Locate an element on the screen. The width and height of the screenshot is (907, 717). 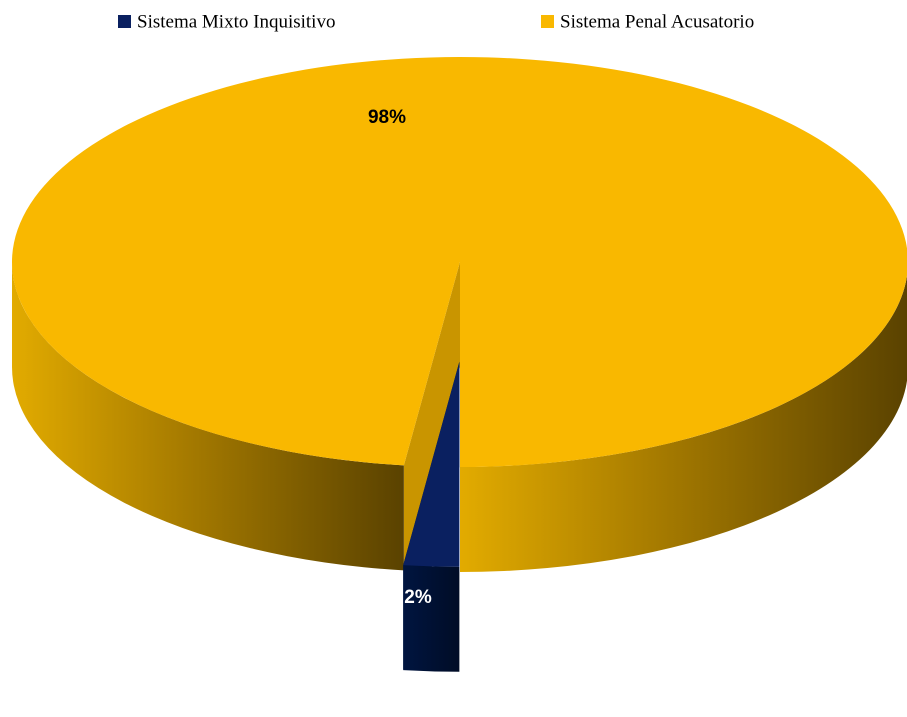
slice-top is located at coordinates (431, 464).